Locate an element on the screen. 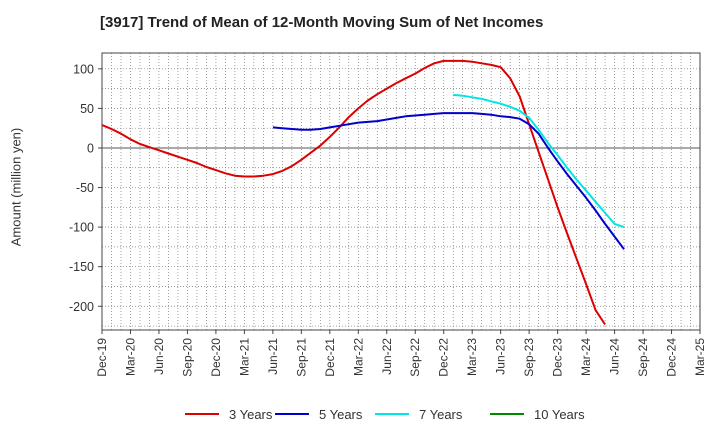  x-tick-label: Jun-21 is located at coordinates (273, 356).